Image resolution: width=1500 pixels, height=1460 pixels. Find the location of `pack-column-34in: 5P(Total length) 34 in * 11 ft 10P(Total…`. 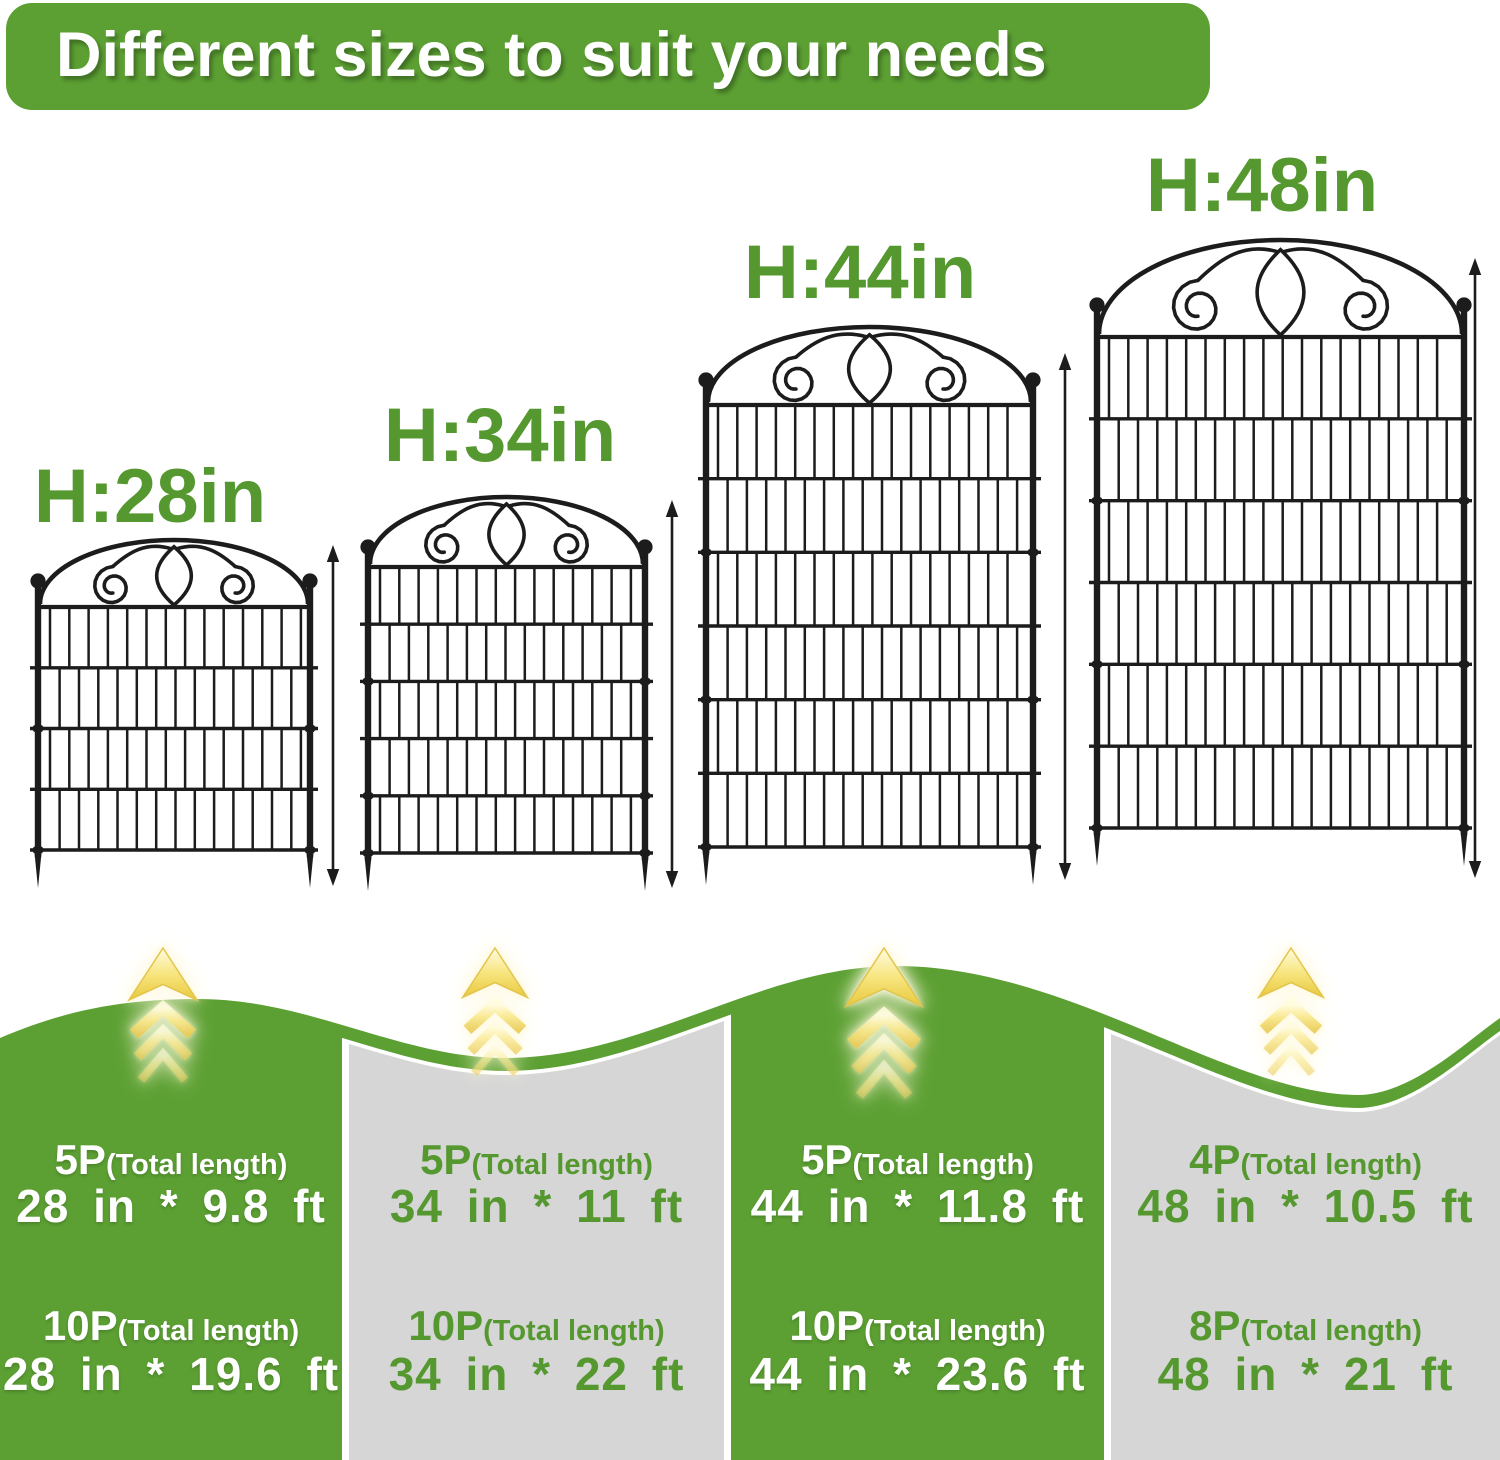

pack-column-34in: 5P(Total length) 34 in * 11 ft 10P(Total… is located at coordinates (536, 1290).